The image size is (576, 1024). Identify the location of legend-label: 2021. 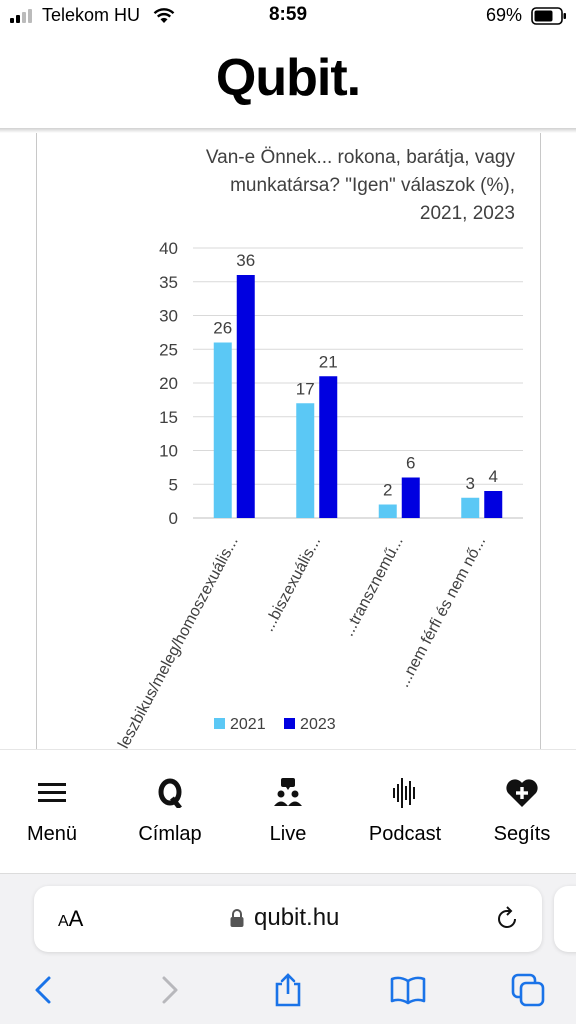
(248, 724).